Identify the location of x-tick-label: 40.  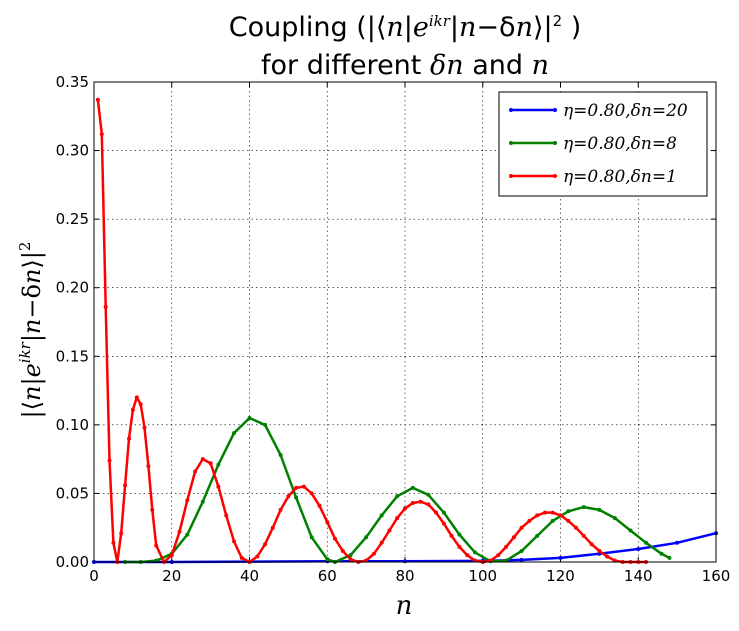
(249, 576).